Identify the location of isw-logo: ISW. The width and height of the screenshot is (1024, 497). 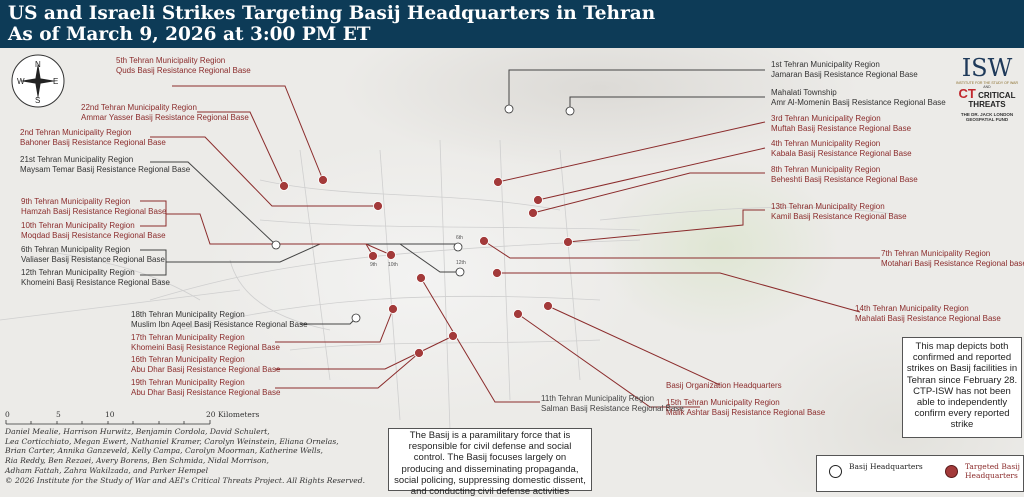
(987, 68).